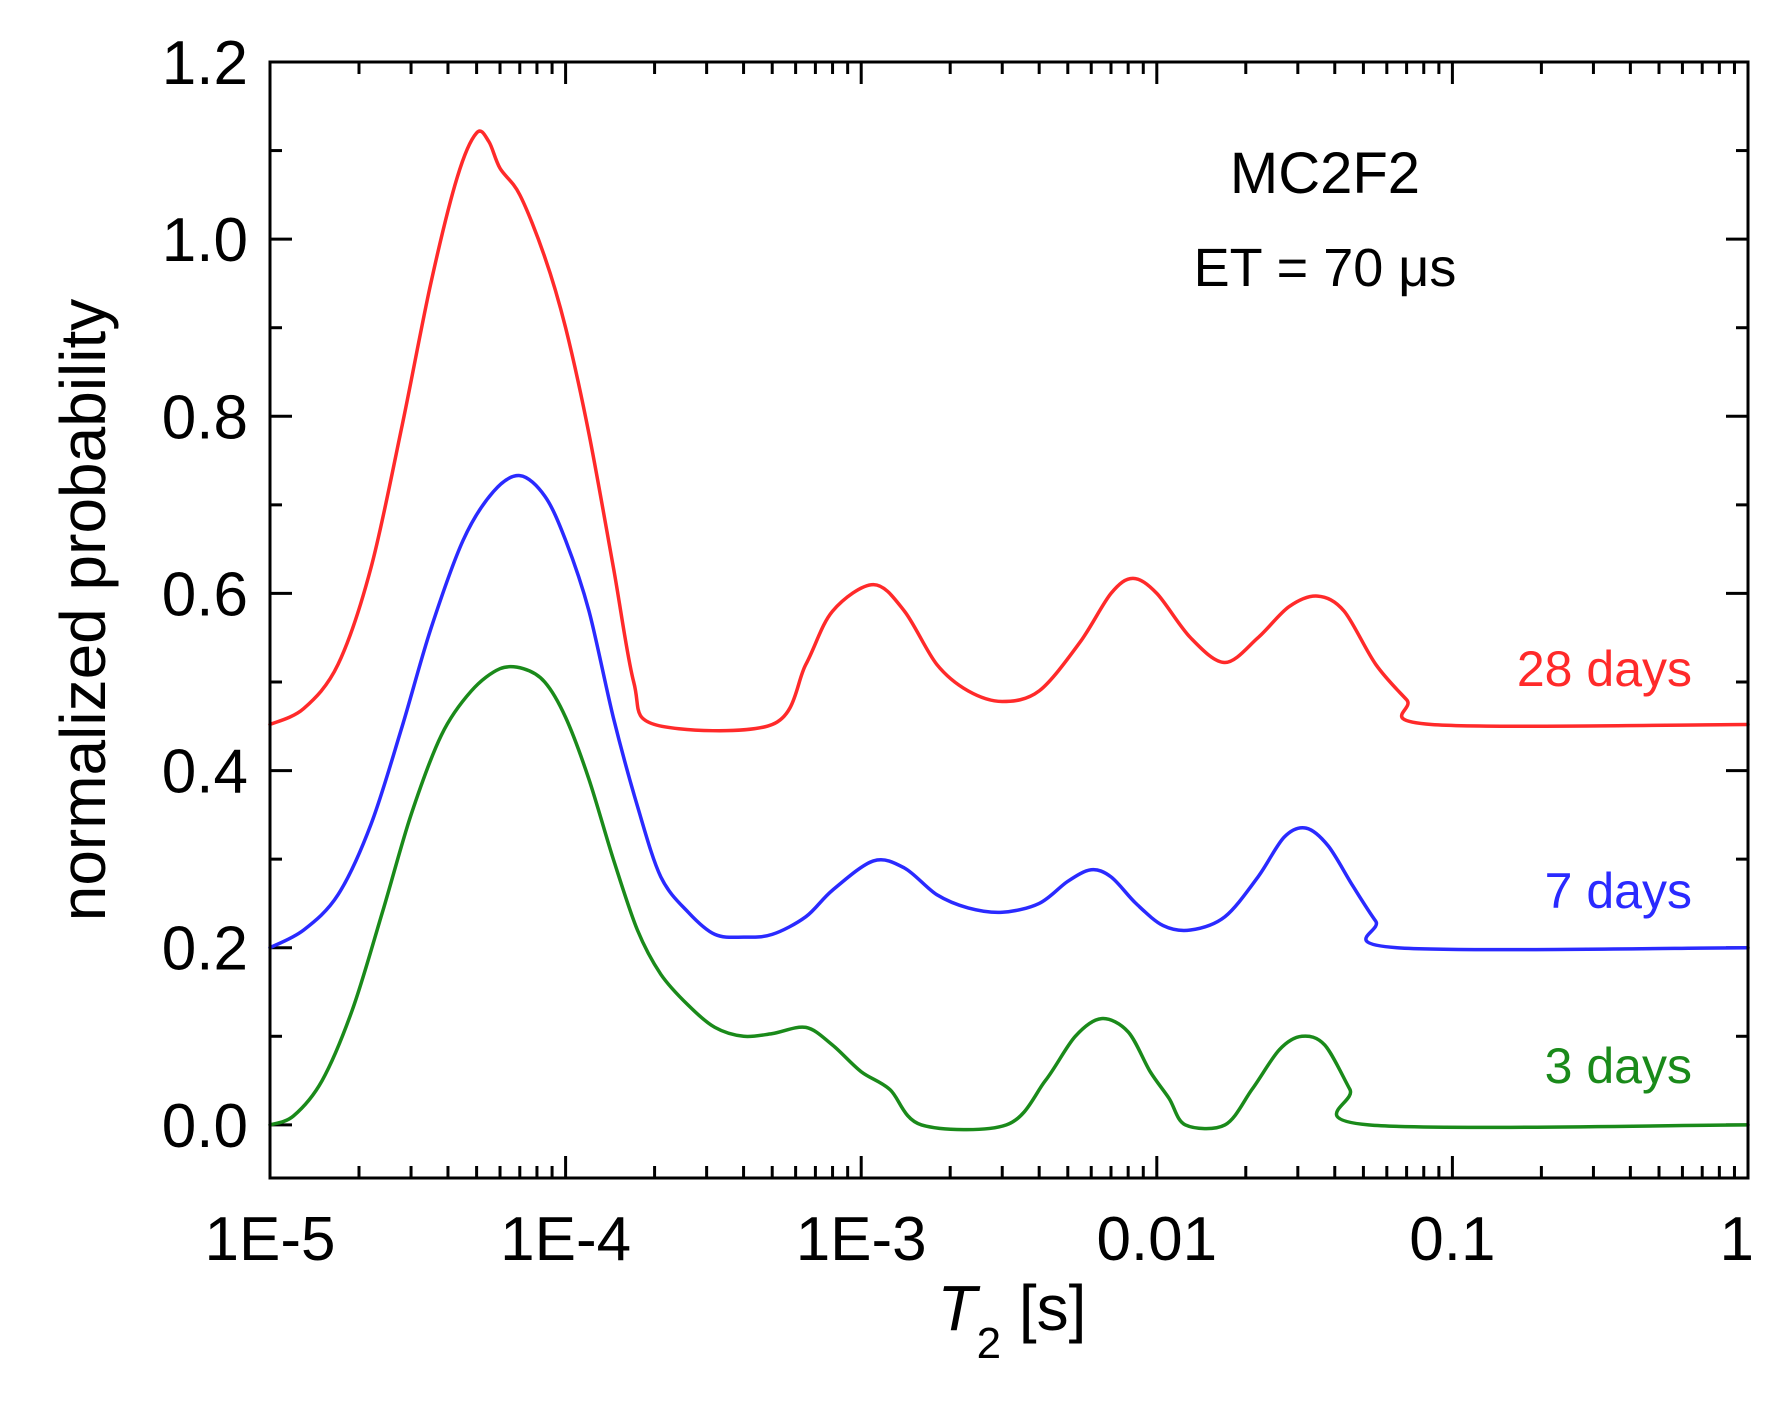 This screenshot has height=1401, width=1776. What do you see at coordinates (1325, 173) in the screenshot?
I see `annotation-title: MC2F2` at bounding box center [1325, 173].